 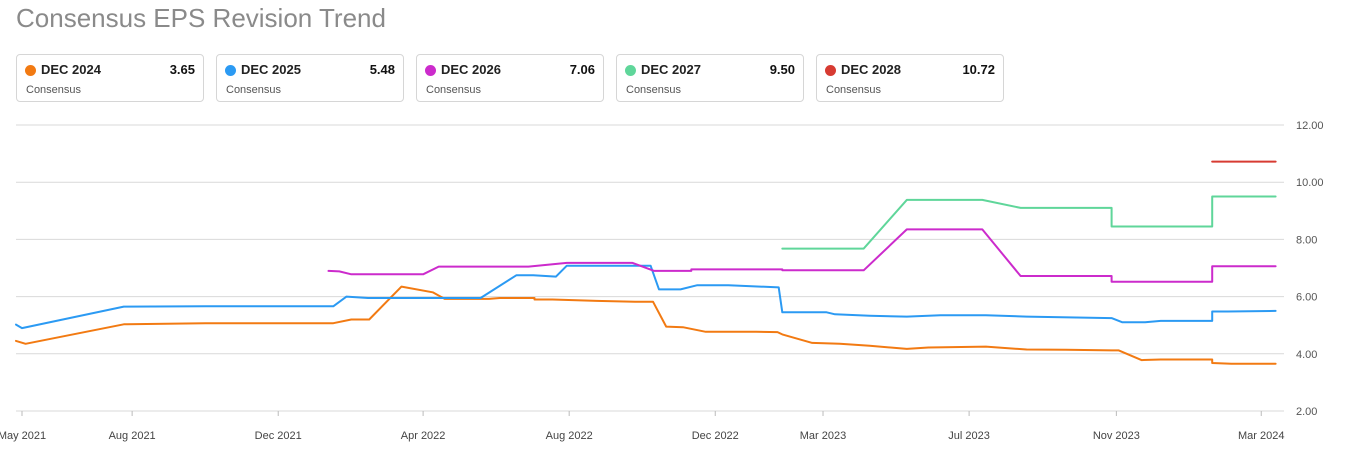 I want to click on legend-card-name: DEC 2024, so click(x=71, y=69).